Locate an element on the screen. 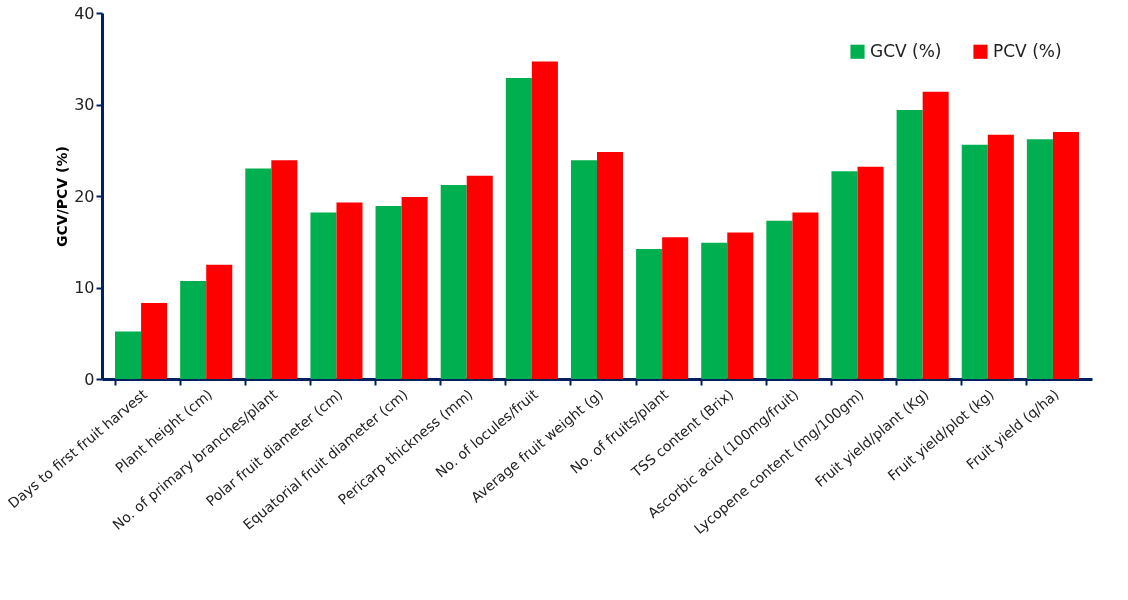 The height and width of the screenshot is (600, 1128). y-tick-label: 0 is located at coordinates (89, 379).